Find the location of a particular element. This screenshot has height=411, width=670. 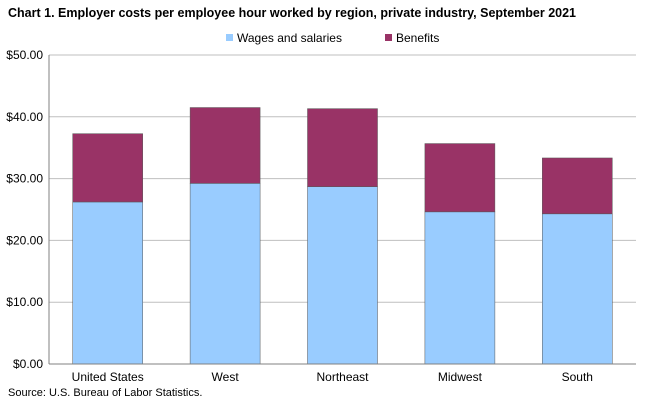

chart-legend: Wages and salaries Benefits is located at coordinates (332, 38).